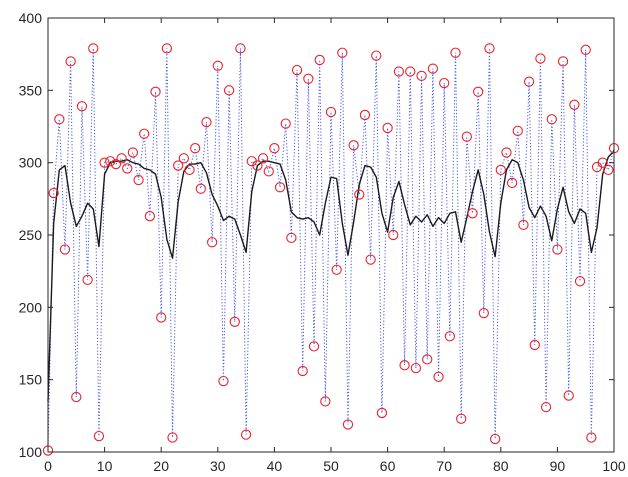 This screenshot has width=628, height=477. I want to click on x-tick-label: 40, so click(275, 466).